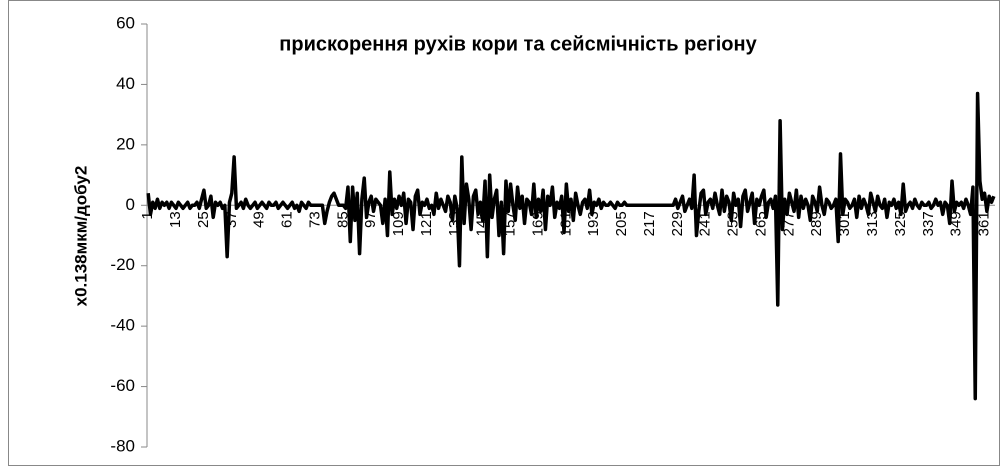 This screenshot has width=1004, height=466. Describe the element at coordinates (130, 204) in the screenshot. I see `y-tick-label: 0` at that location.